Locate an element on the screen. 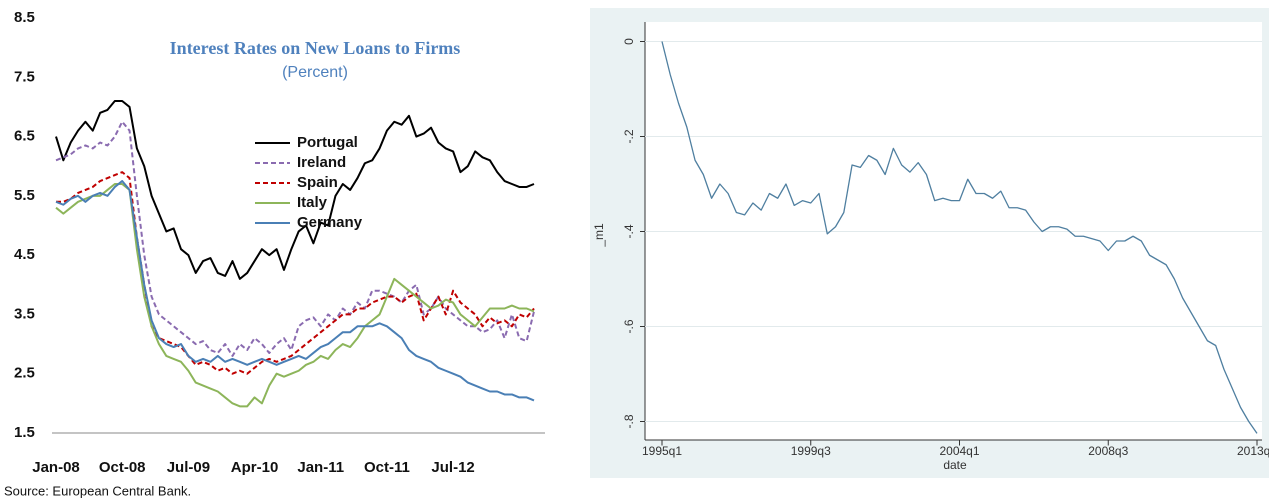 The width and height of the screenshot is (1269, 504). x-tick-label: Oct-11 is located at coordinates (387, 467).